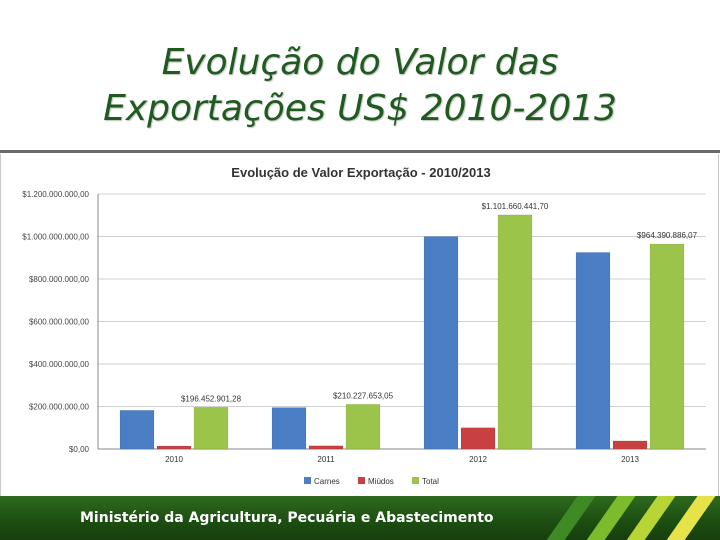 Image resolution: width=720 pixels, height=540 pixels. Describe the element at coordinates (363, 427) in the screenshot. I see `bar-total-2011` at that location.